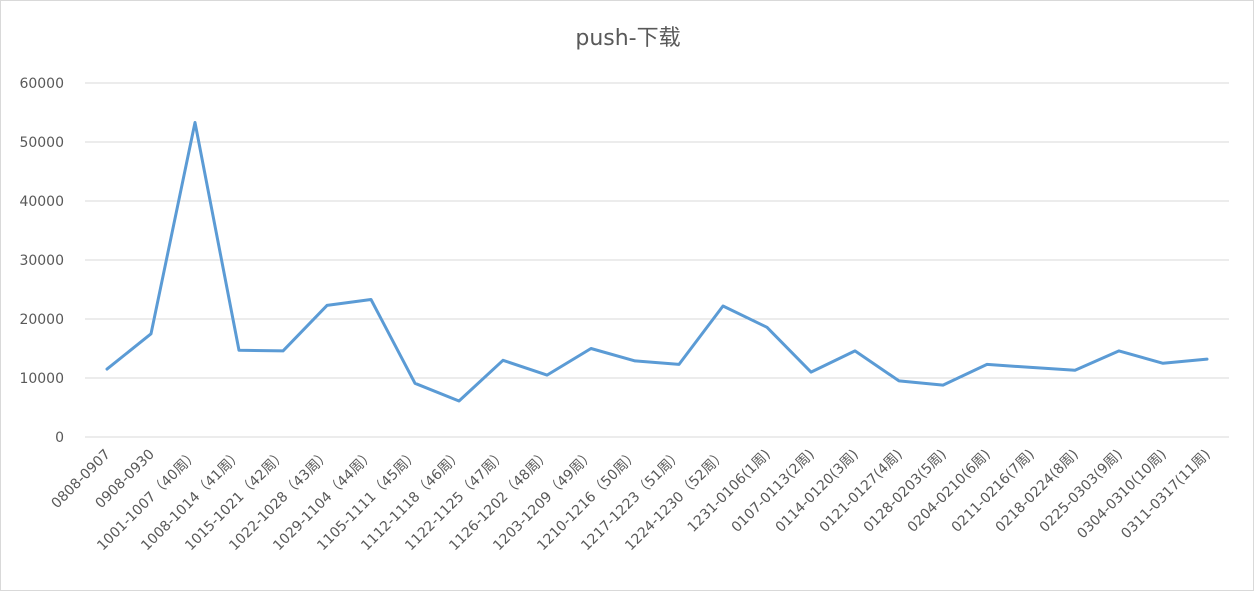 This screenshot has width=1254, height=591. I want to click on y-tick-label: 20000, so click(41, 320).